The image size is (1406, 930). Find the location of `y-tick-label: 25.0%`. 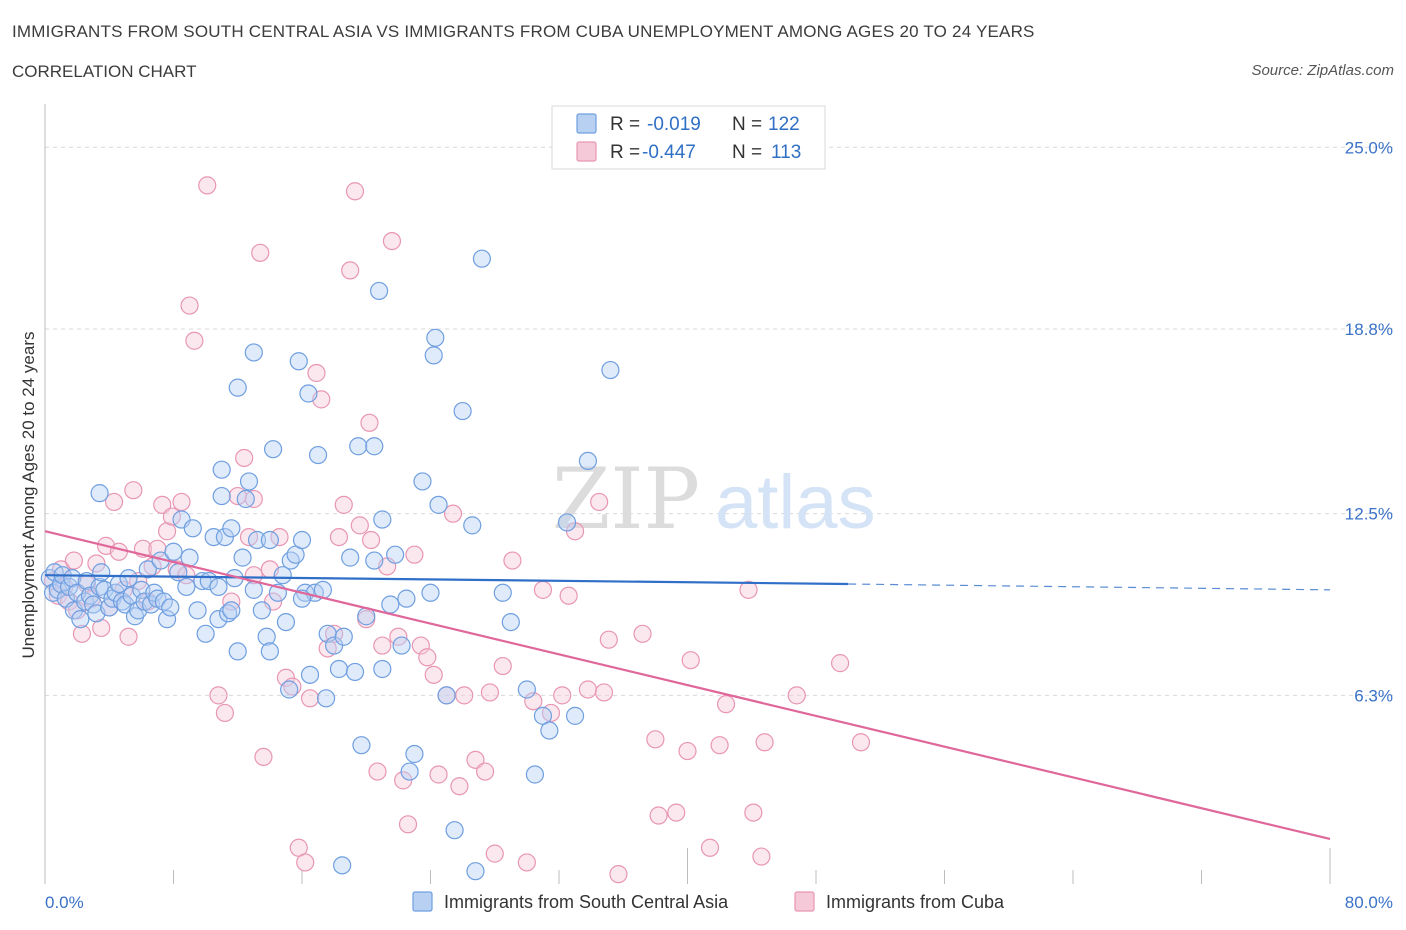

y-tick-label: 25.0% is located at coordinates (1369, 147).